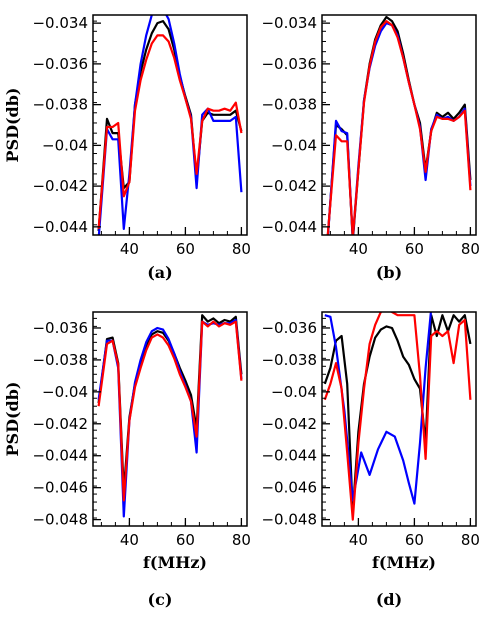 This screenshot has width=501, height=617. What do you see at coordinates (12, 125) in the screenshot?
I see `y-axis-label-a: PSD(db)` at bounding box center [12, 125].